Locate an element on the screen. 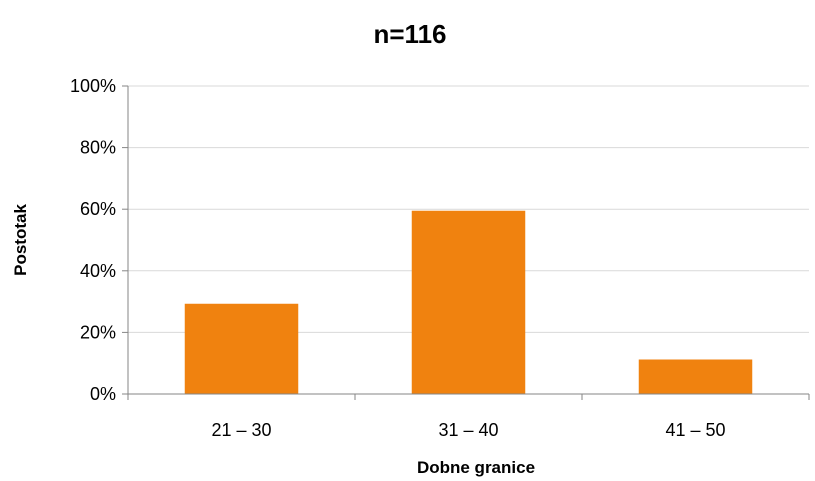 The image size is (815, 481). y-tick-label: 20% is located at coordinates (98, 332).